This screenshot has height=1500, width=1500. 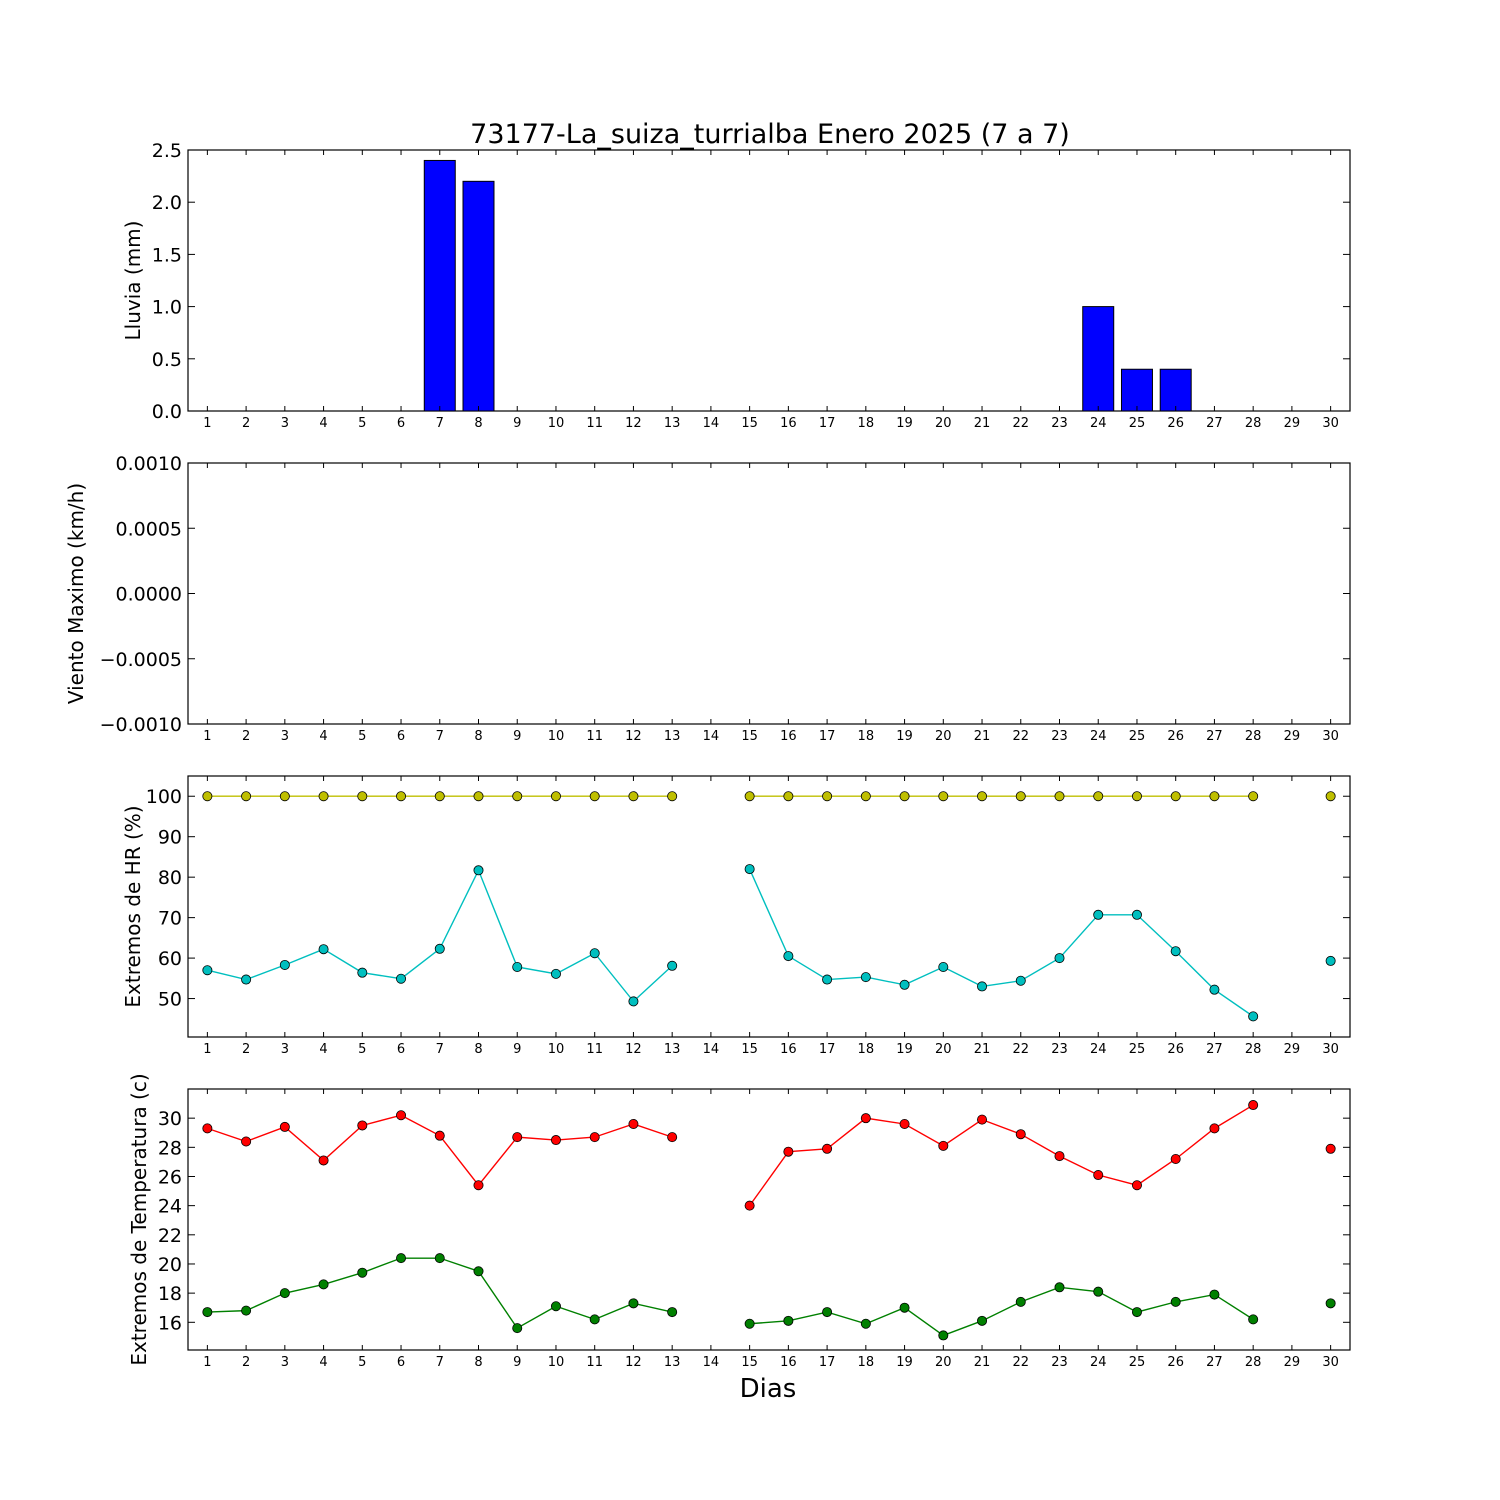 What do you see at coordinates (164, 797) in the screenshot?
I see `y-tick-label: 100` at bounding box center [164, 797].